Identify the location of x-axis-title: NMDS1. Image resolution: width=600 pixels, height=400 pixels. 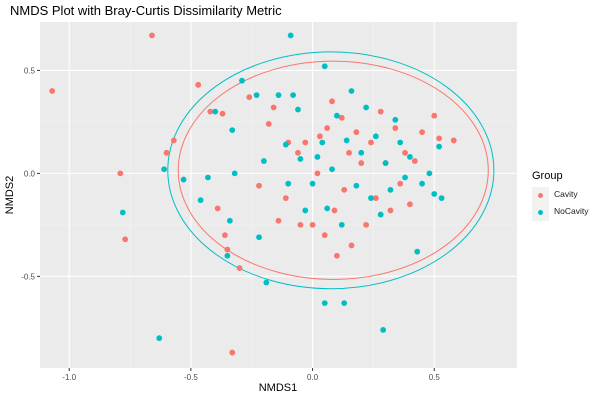
(278, 388).